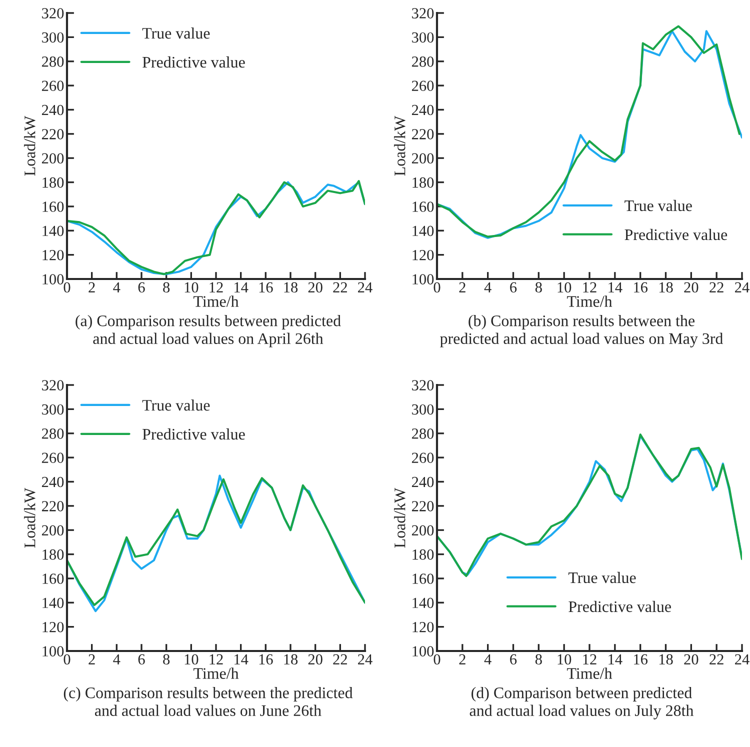  What do you see at coordinates (208, 331) in the screenshot?
I see `text: (a) Comparison results between predicted and actual load values on April 26th` at bounding box center [208, 331].